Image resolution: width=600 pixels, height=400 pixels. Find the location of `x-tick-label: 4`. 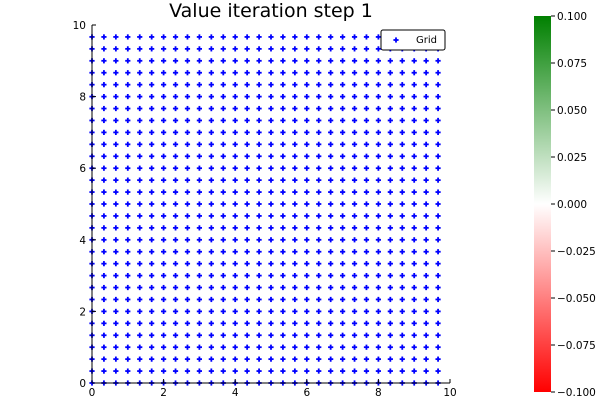

x-tick-label: 4 is located at coordinates (235, 393).